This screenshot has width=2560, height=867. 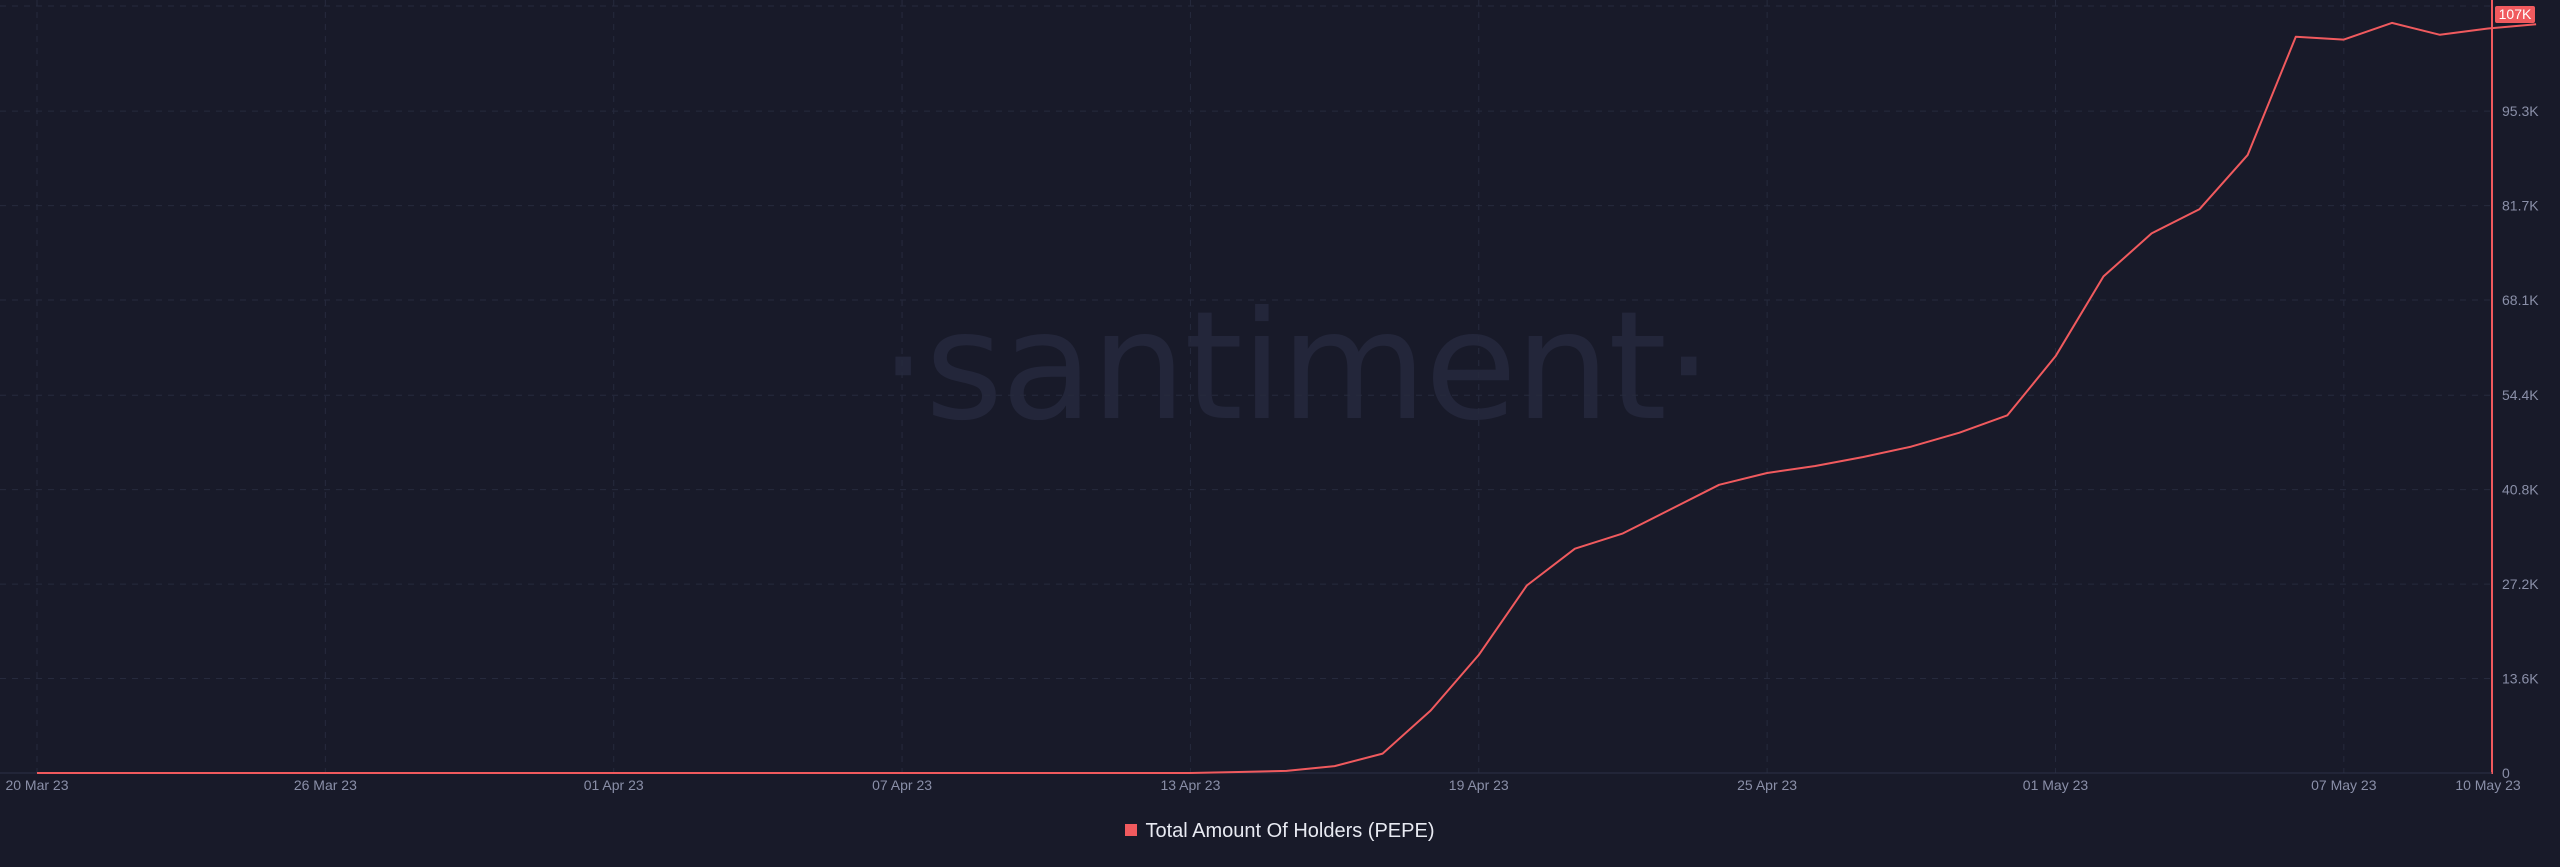 I want to click on x-tick-label: 07 May 23, so click(x=2344, y=785).